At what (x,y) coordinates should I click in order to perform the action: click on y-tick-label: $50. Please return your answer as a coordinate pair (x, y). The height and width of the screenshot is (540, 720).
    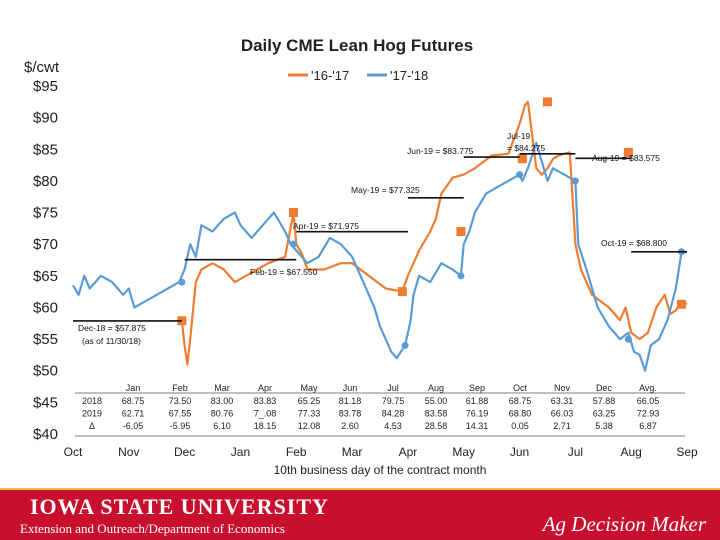
    Looking at the image, I should click on (45, 371).